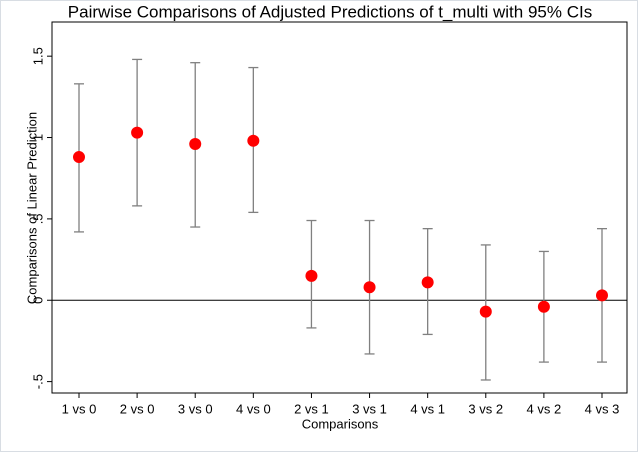 The height and width of the screenshot is (452, 638). I want to click on x-tick-label: 4 vs 2, so click(544, 408).